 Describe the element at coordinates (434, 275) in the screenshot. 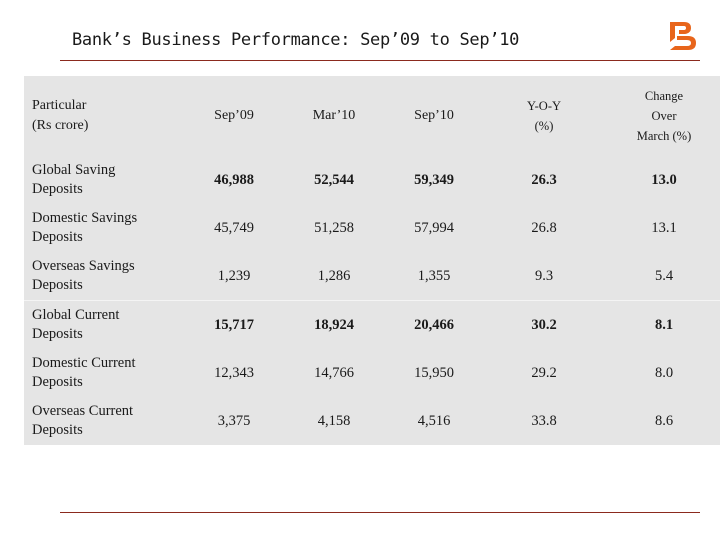

I see `cell-sep10: 1,355` at that location.